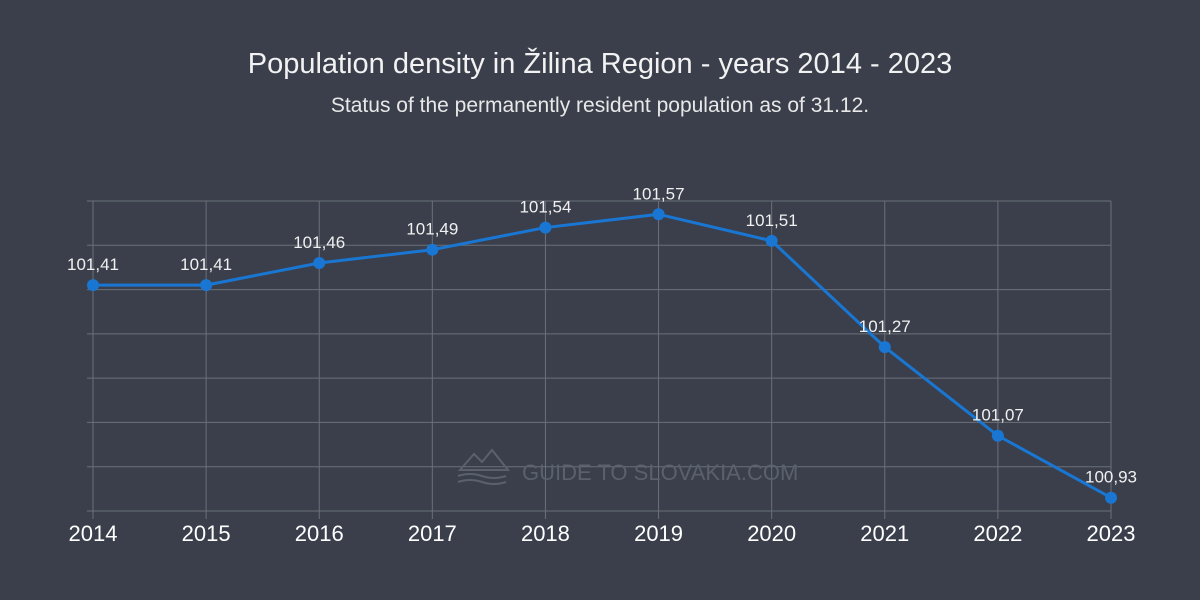 The image size is (1200, 600). What do you see at coordinates (771, 533) in the screenshot?
I see `x-tick-label: 2020` at bounding box center [771, 533].